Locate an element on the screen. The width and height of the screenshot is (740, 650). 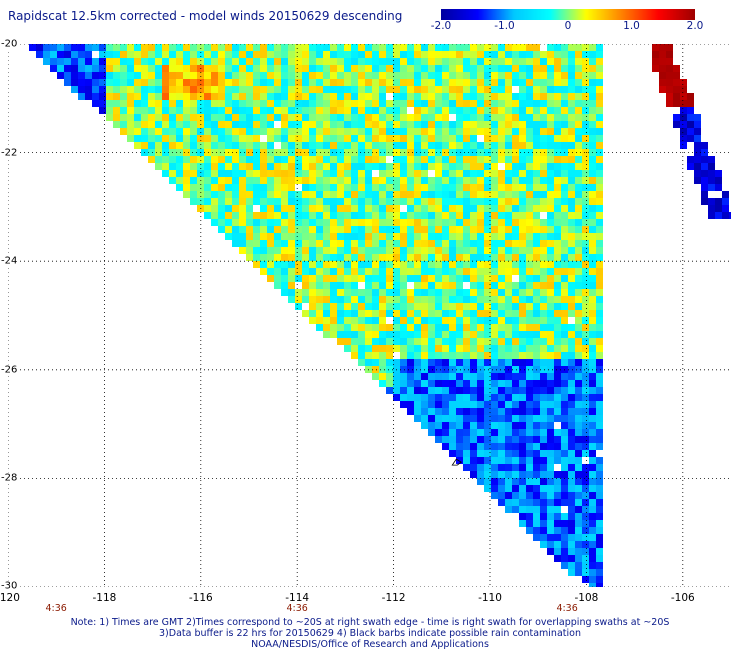
time-label: 4:36 is located at coordinates (297, 608).